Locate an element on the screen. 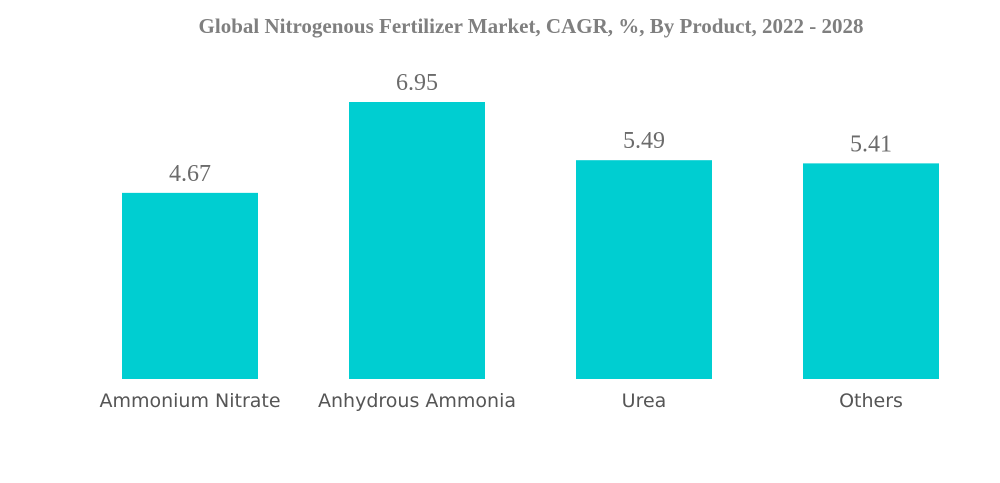  category-label-0: Ammonium Nitrate is located at coordinates (189, 401).